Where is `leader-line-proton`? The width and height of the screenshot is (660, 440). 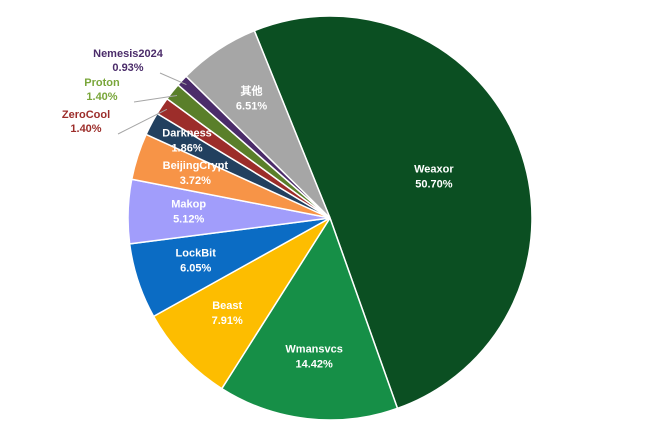 leader-line-proton is located at coordinates (155, 98).